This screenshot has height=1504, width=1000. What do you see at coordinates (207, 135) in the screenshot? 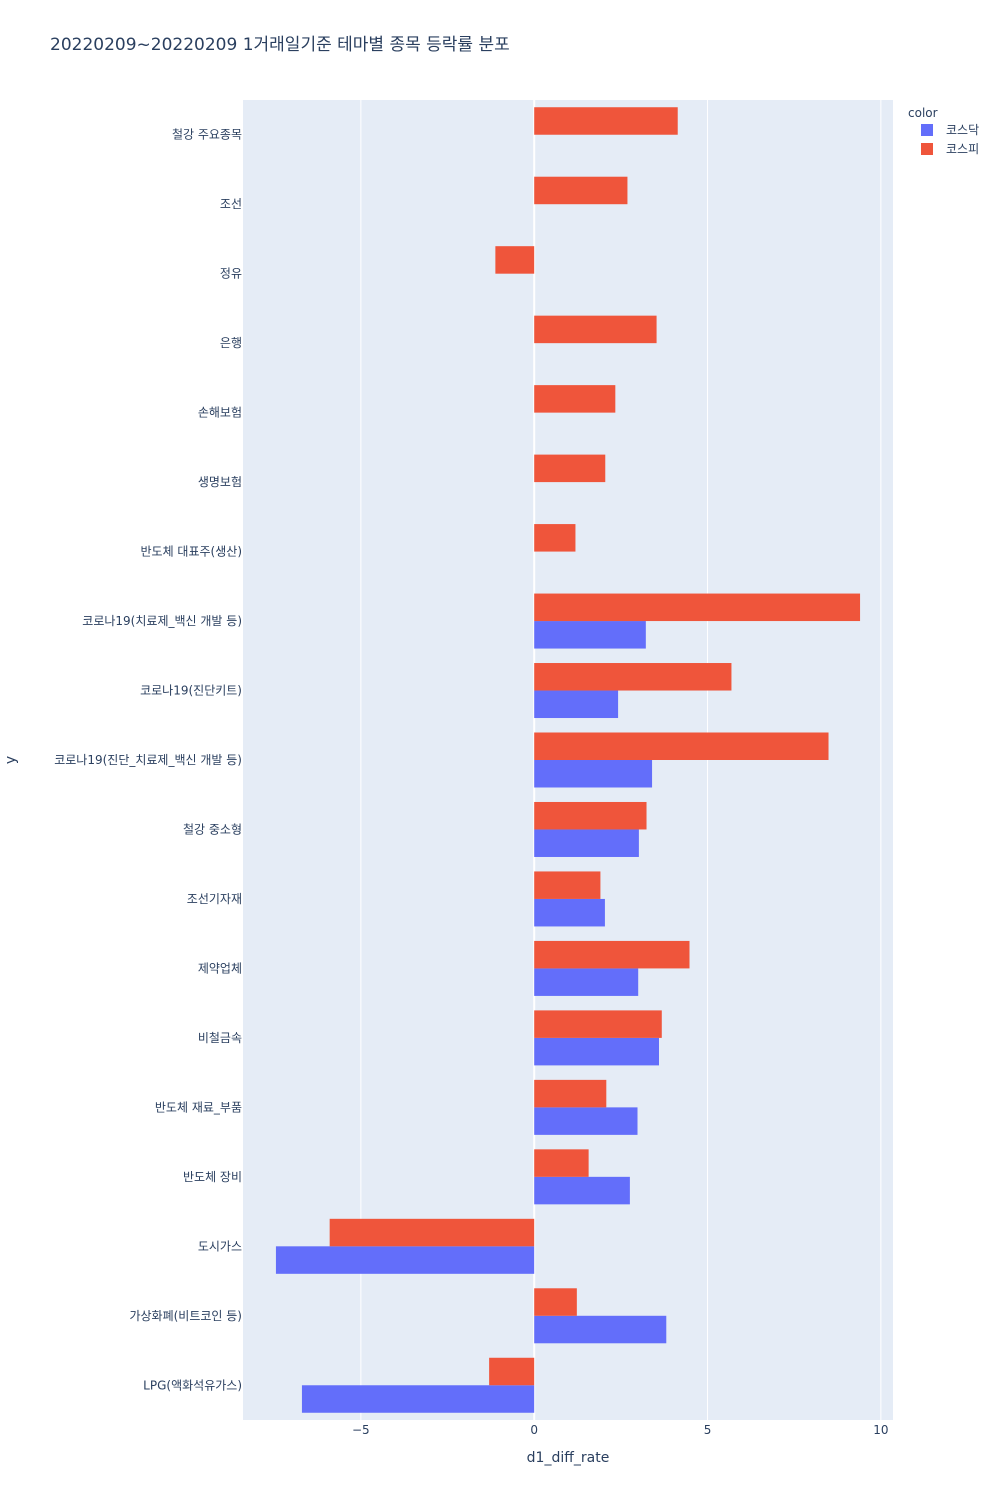
I see `y-tick-label: 철강 주요종목` at bounding box center [207, 135].